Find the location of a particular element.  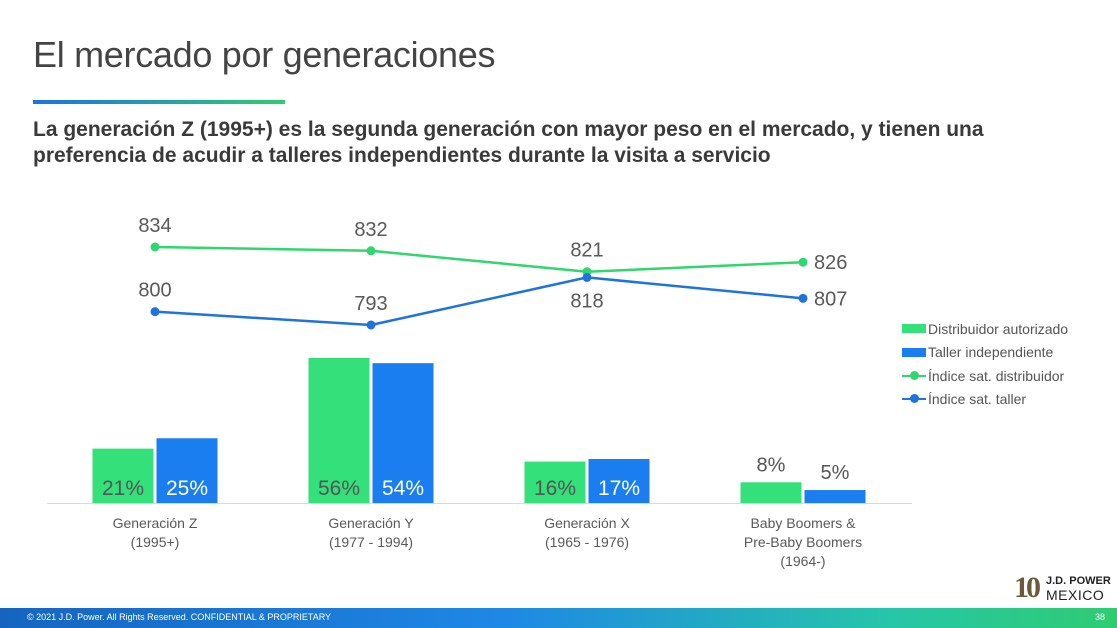

legend-line-blue is located at coordinates (914, 399).